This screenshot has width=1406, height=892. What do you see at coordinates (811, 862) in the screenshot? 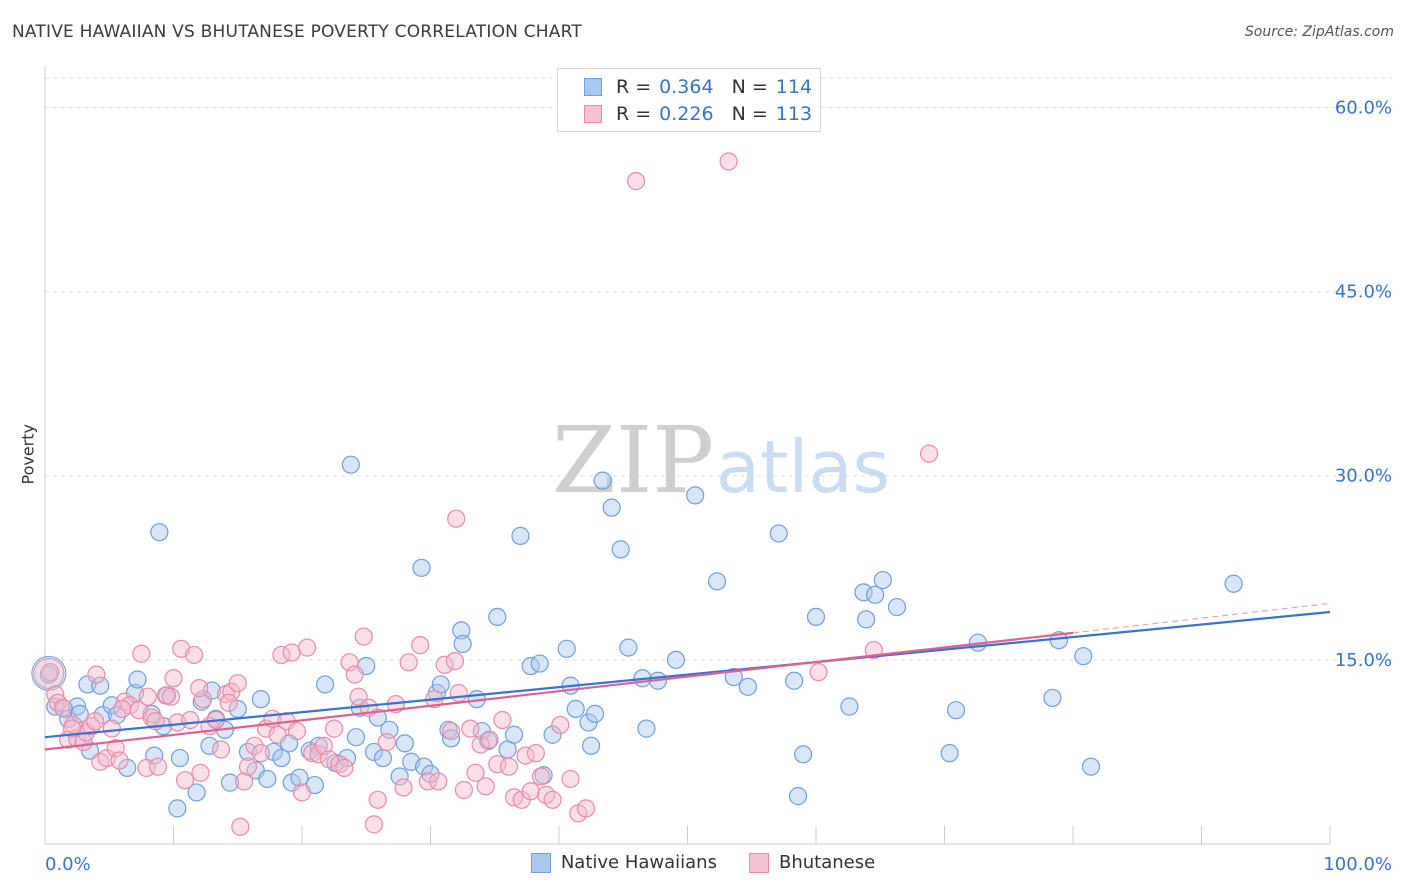
I see `legend-item-bhutanese: Bhutanese` at bounding box center [811, 862].